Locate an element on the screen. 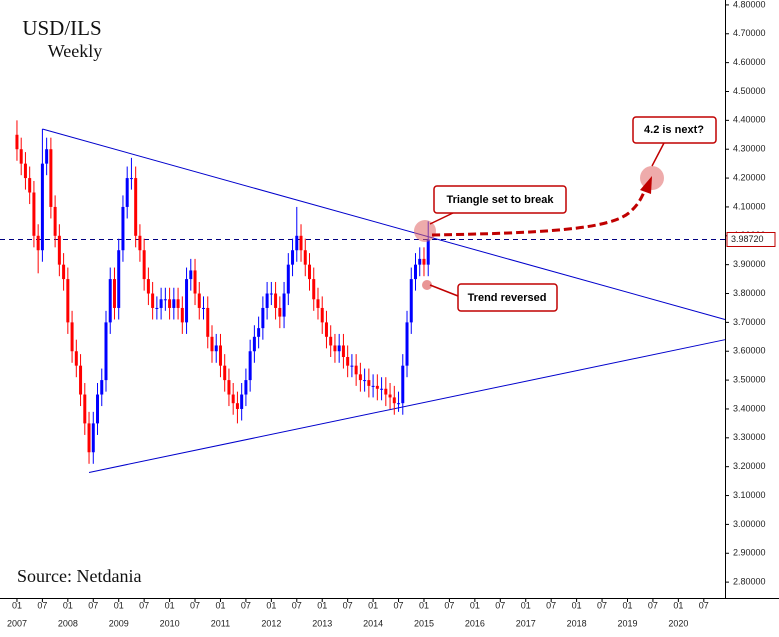 The image size is (779, 637). annotation-box is located at coordinates (507, 297).